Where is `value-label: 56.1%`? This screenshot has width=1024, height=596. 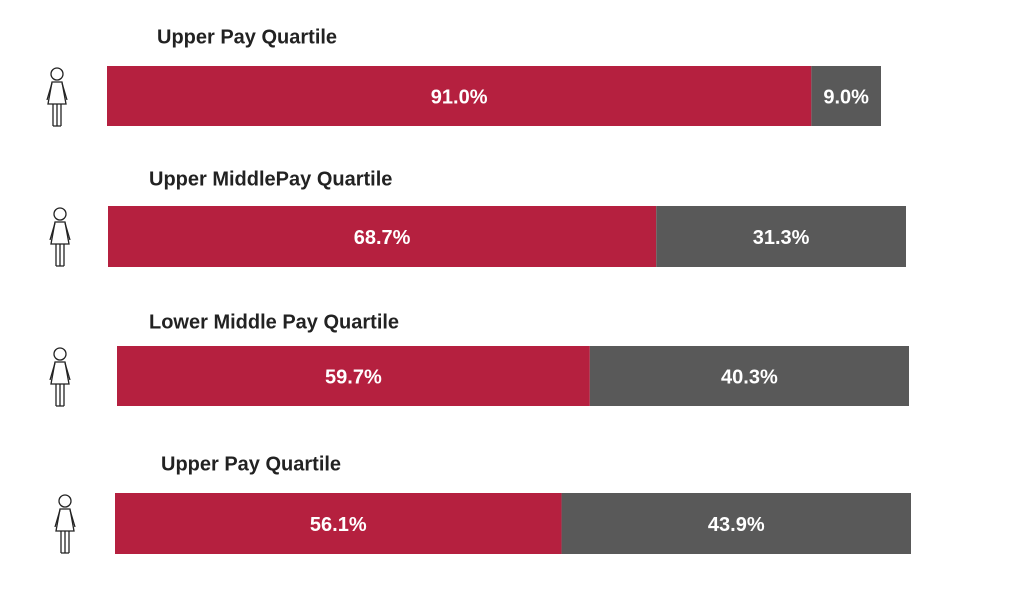
value-label: 56.1% is located at coordinates (338, 525).